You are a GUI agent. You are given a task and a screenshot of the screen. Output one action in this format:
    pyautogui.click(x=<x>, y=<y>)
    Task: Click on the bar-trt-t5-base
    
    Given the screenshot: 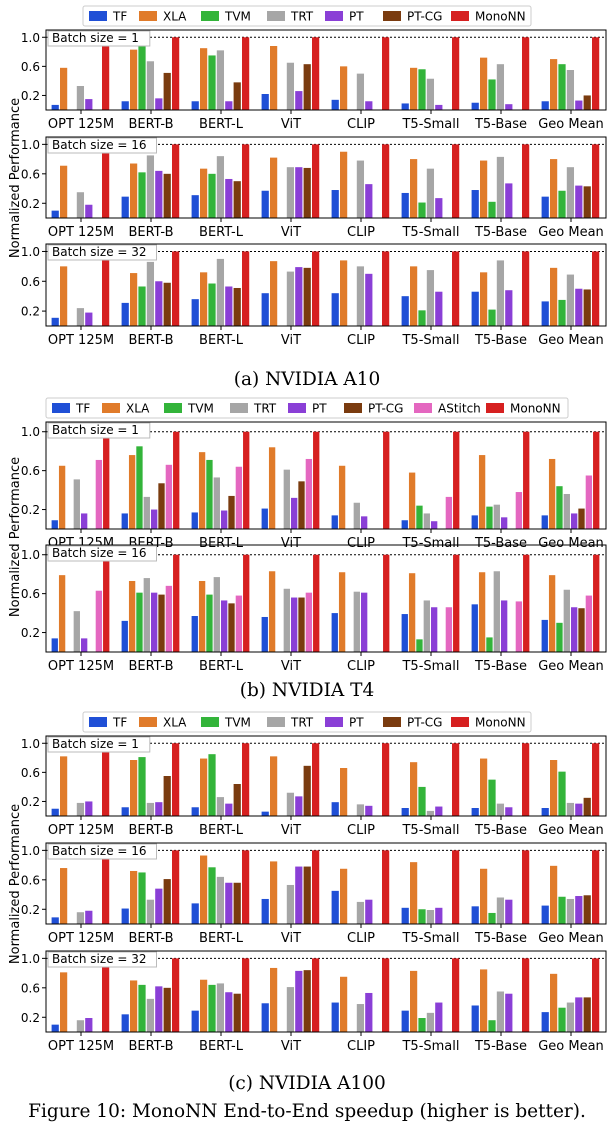 What is the action you would take?
    pyautogui.click(x=500, y=87)
    